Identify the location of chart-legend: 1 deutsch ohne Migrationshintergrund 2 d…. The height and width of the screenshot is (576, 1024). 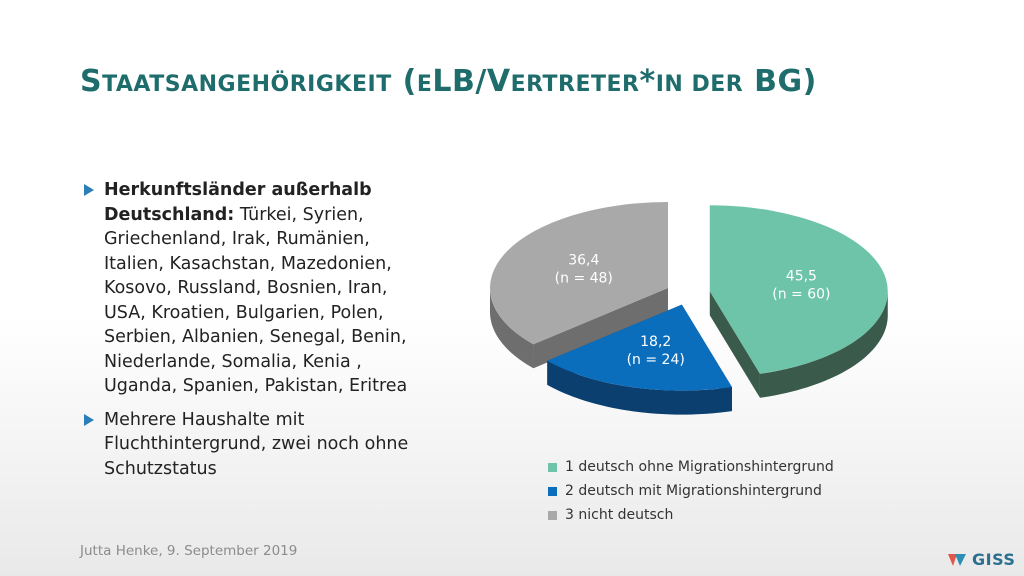
(691, 491).